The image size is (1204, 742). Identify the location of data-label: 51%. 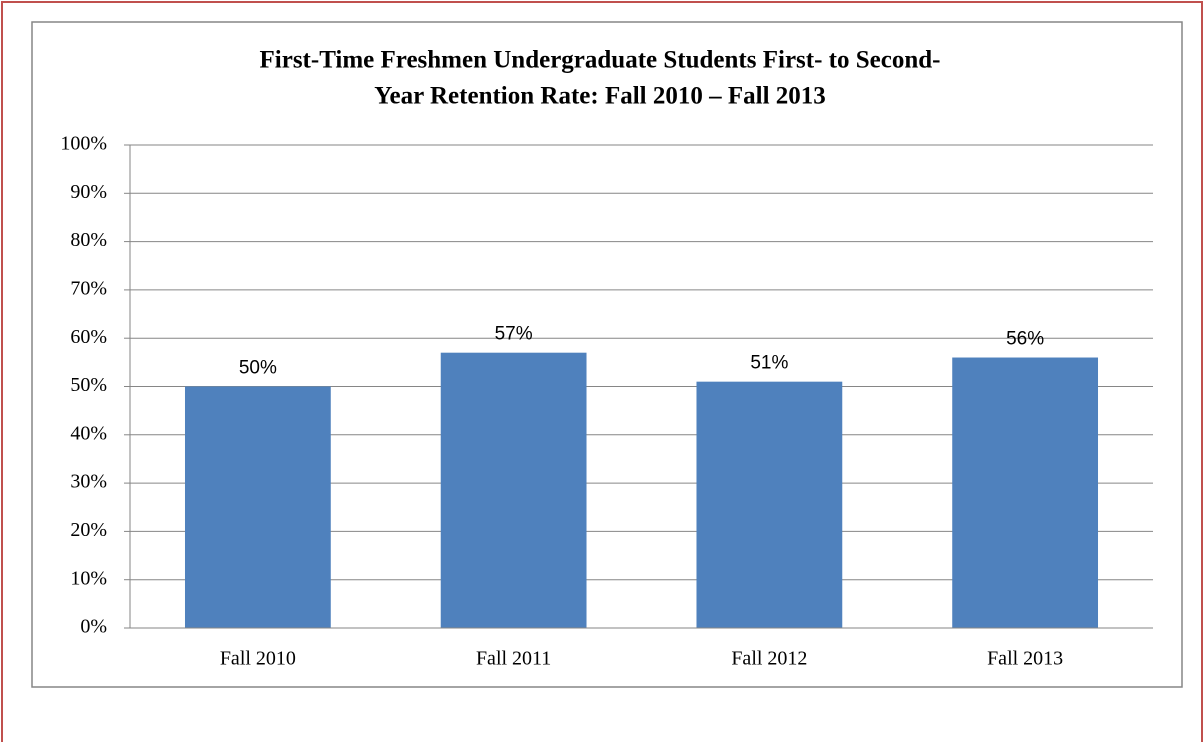
(769, 363).